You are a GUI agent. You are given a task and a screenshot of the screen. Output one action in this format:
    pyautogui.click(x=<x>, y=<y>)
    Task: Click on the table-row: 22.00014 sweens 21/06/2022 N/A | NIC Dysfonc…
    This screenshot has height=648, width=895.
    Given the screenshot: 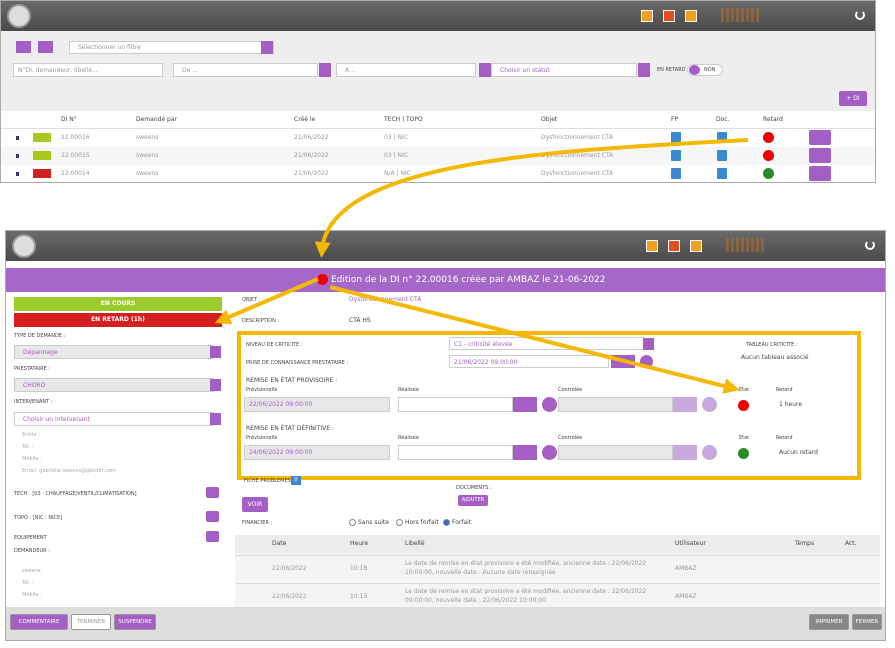 What is the action you would take?
    pyautogui.click(x=438, y=173)
    